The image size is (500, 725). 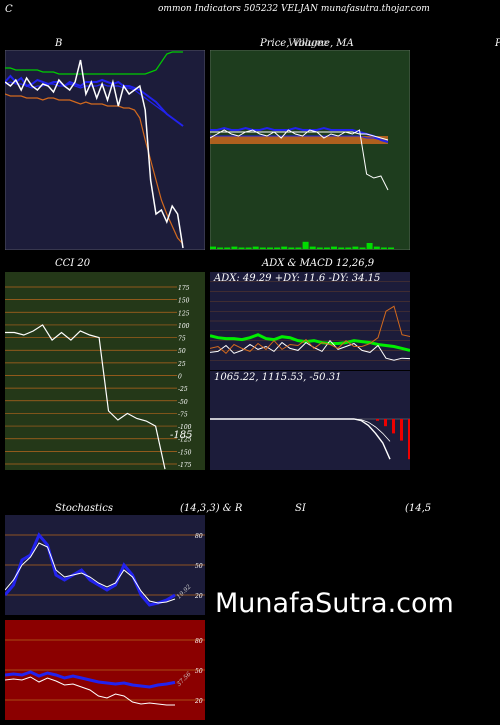 I want to click on stoch-line-main, so click(x=90, y=569).